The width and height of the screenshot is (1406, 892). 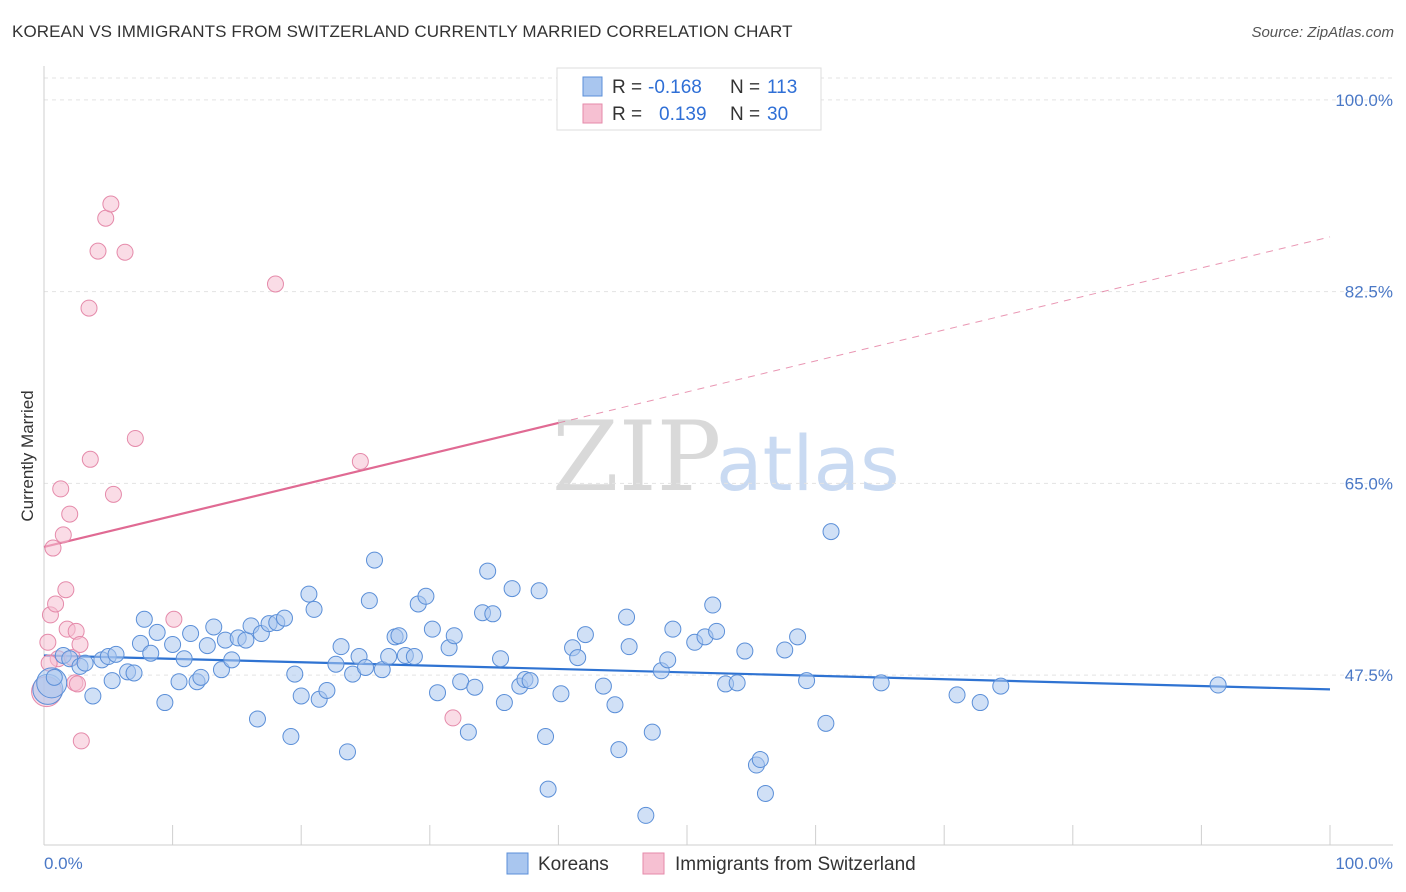 I want to click on watermark-atlas: atlas, so click(x=808, y=463).